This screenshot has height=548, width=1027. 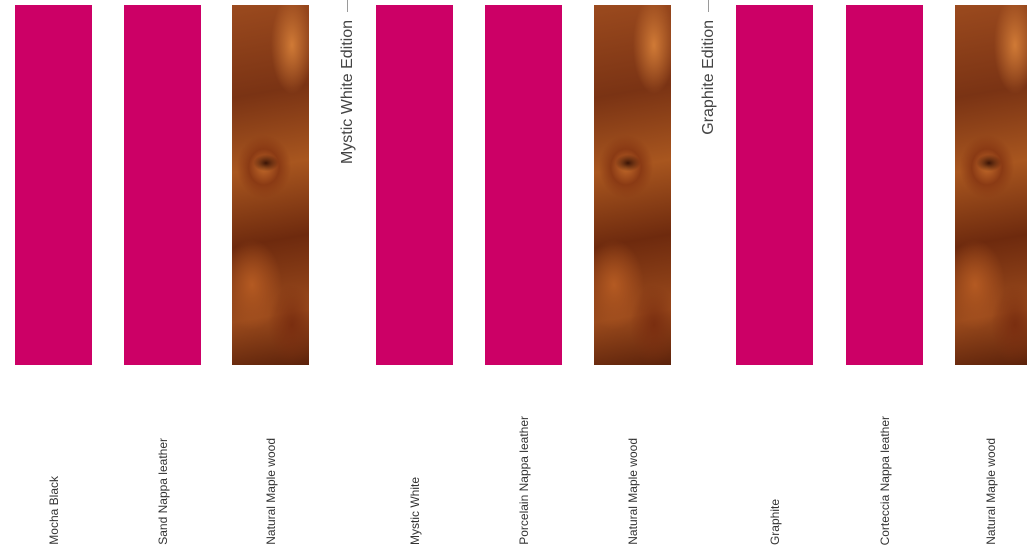 I want to click on edition-heading-mystic-white: Mystic White Edition, so click(x=348, y=107).